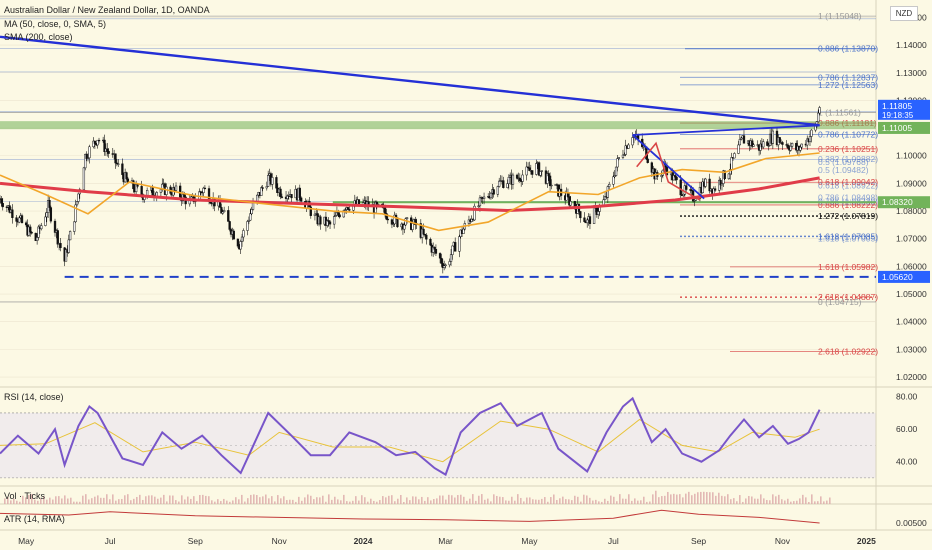  What do you see at coordinates (897, 277) in the screenshot?
I see `price-badge-label: 1.05620` at bounding box center [897, 277].